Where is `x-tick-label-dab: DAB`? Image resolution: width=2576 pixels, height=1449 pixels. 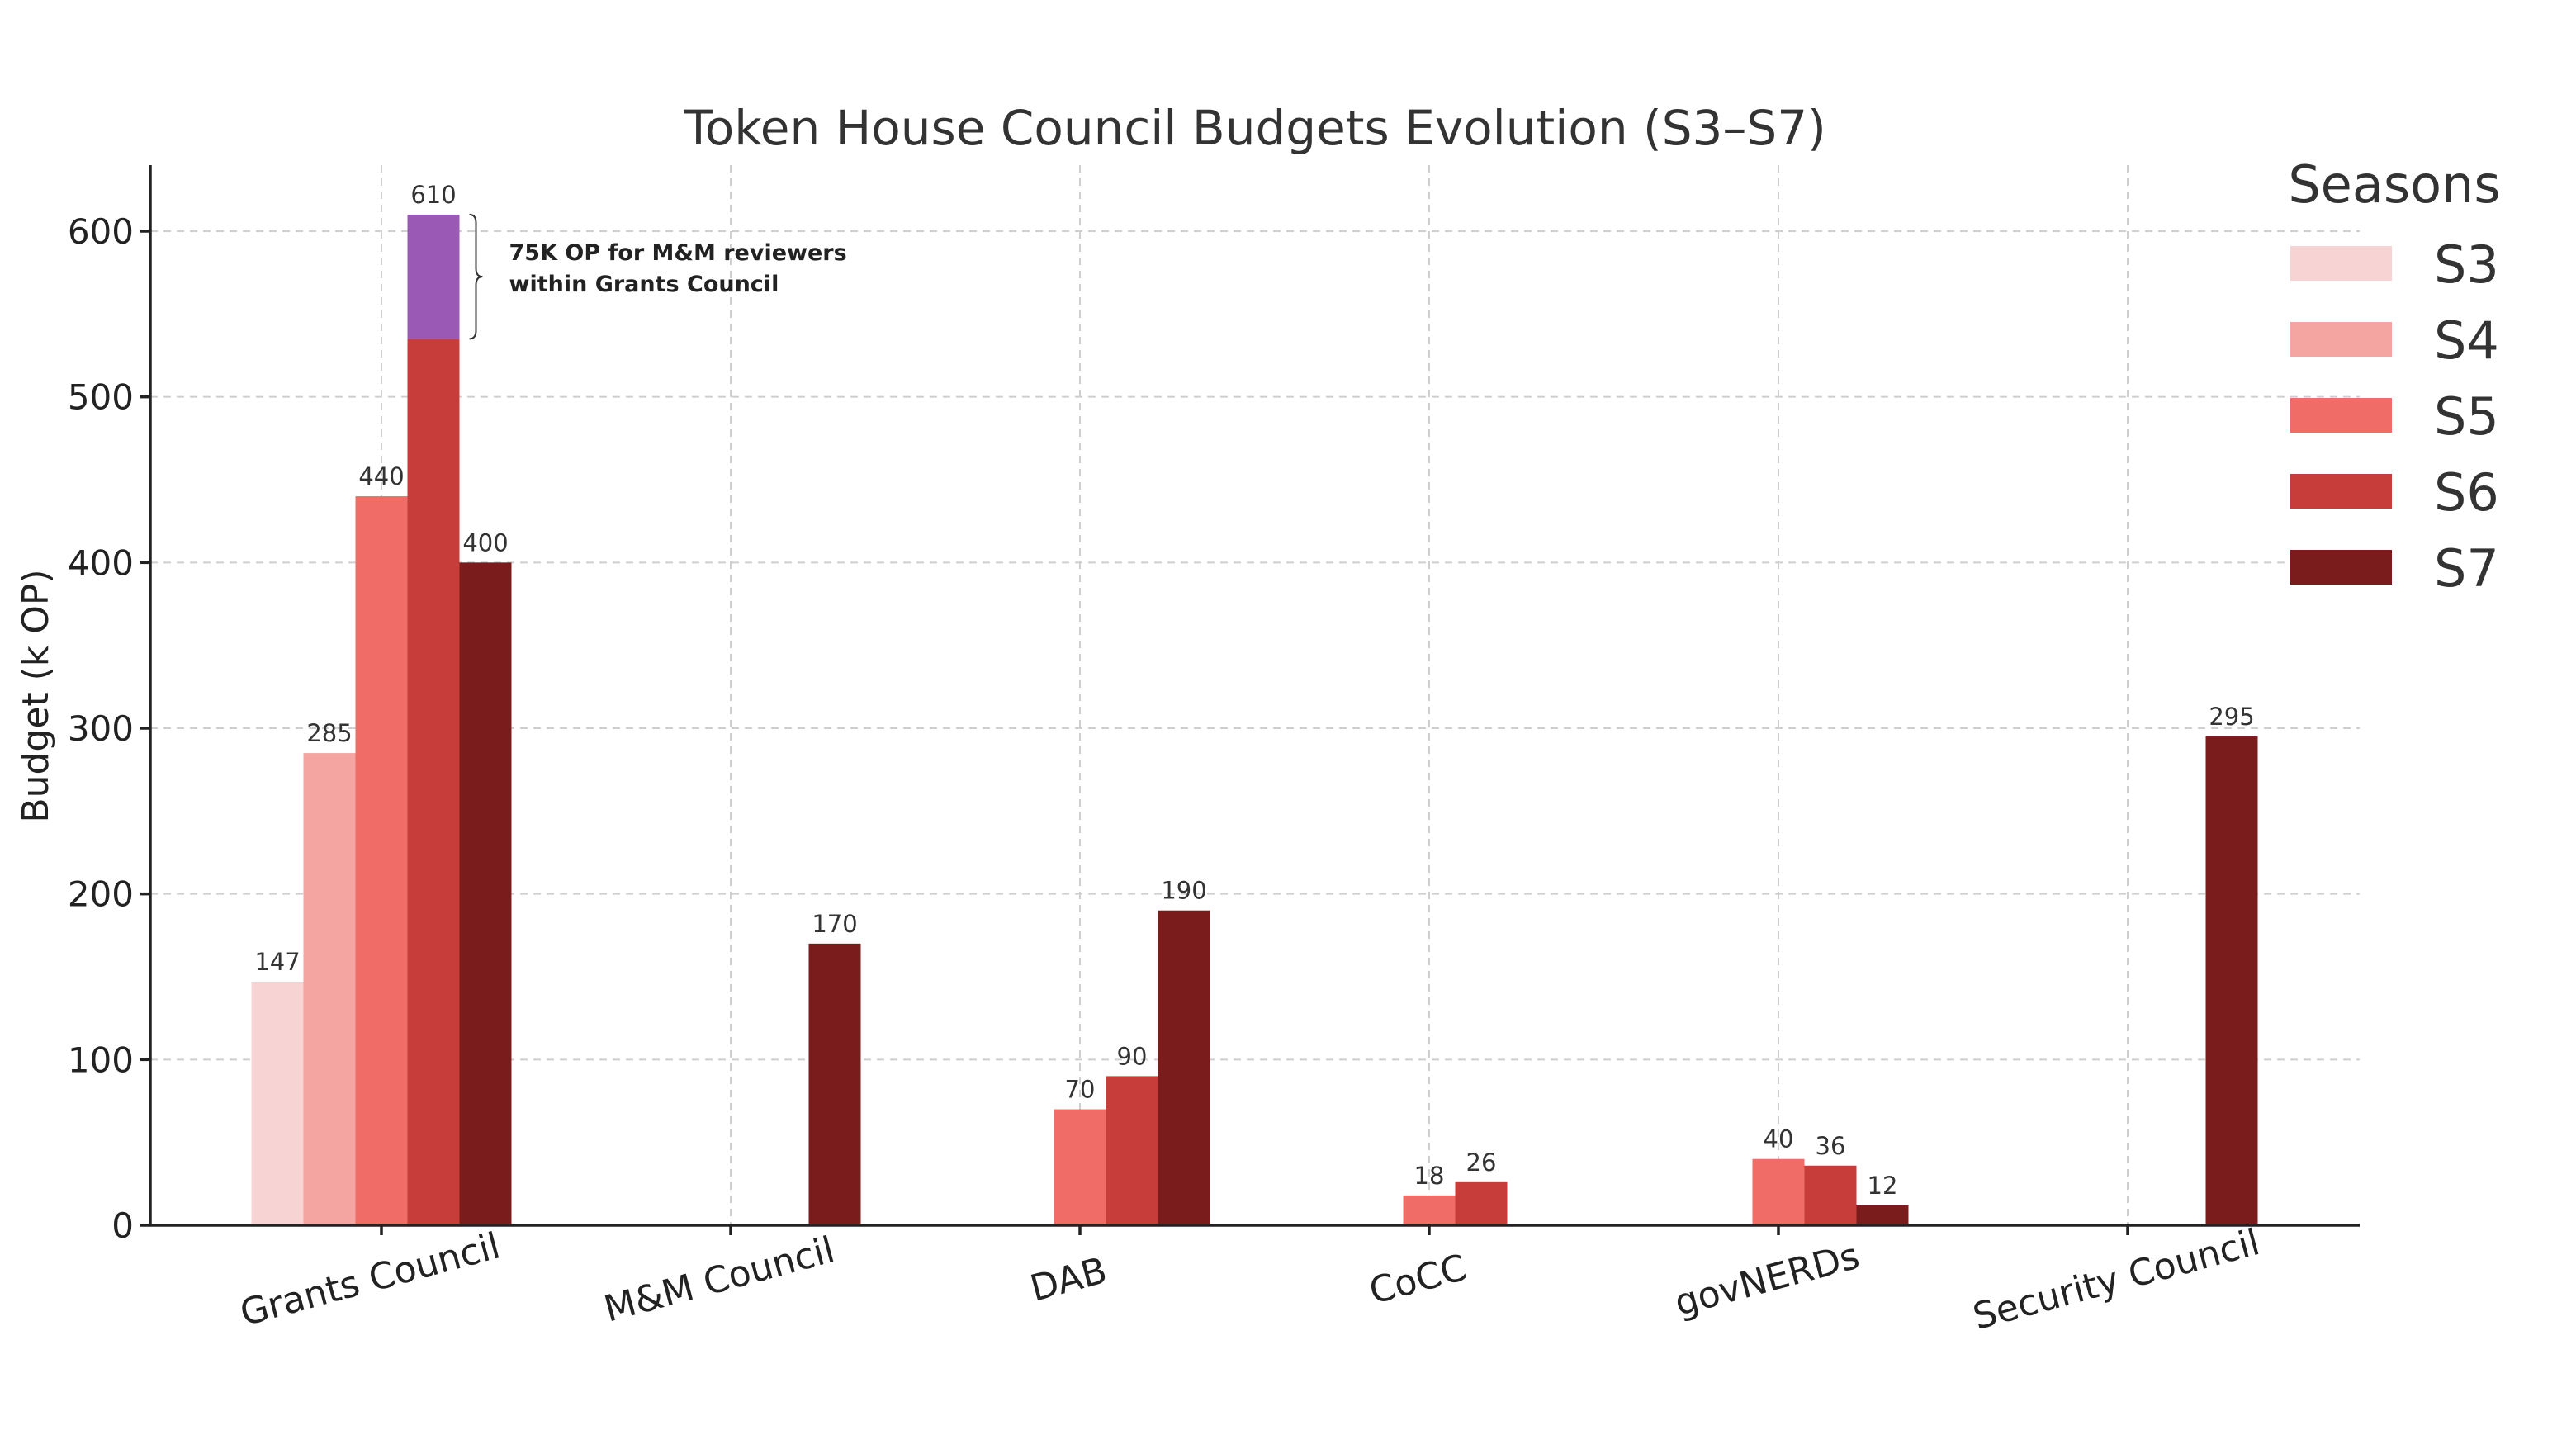
x-tick-label-dab: DAB is located at coordinates (1068, 1279).